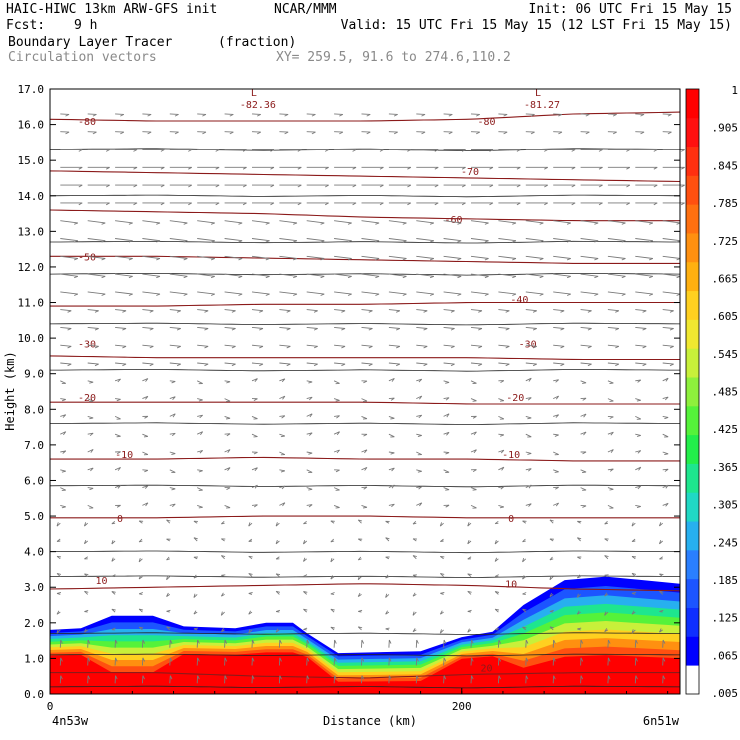 The width and height of the screenshot is (740, 740). What do you see at coordinates (725, 580) in the screenshot?
I see `colorbar-label: .185` at bounding box center [725, 580].